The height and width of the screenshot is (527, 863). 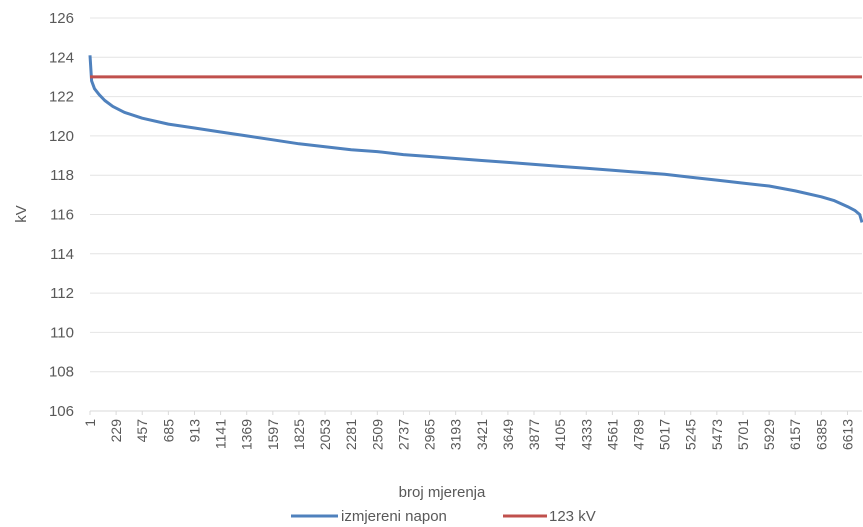 I want to click on x-tick-label: 3193, so click(x=456, y=434).